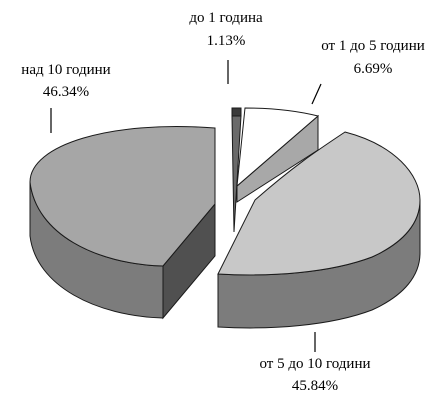  I want to click on value-over-10-years: 46.34%, so click(66, 92).